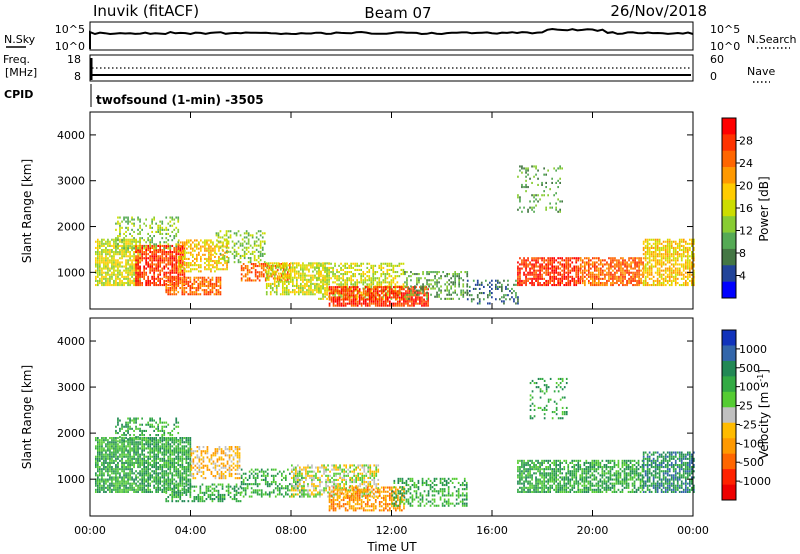 This screenshot has height=554, width=800. What do you see at coordinates (746, 231) in the screenshot?
I see `power-colorbar-tick-label: 12` at bounding box center [746, 231].